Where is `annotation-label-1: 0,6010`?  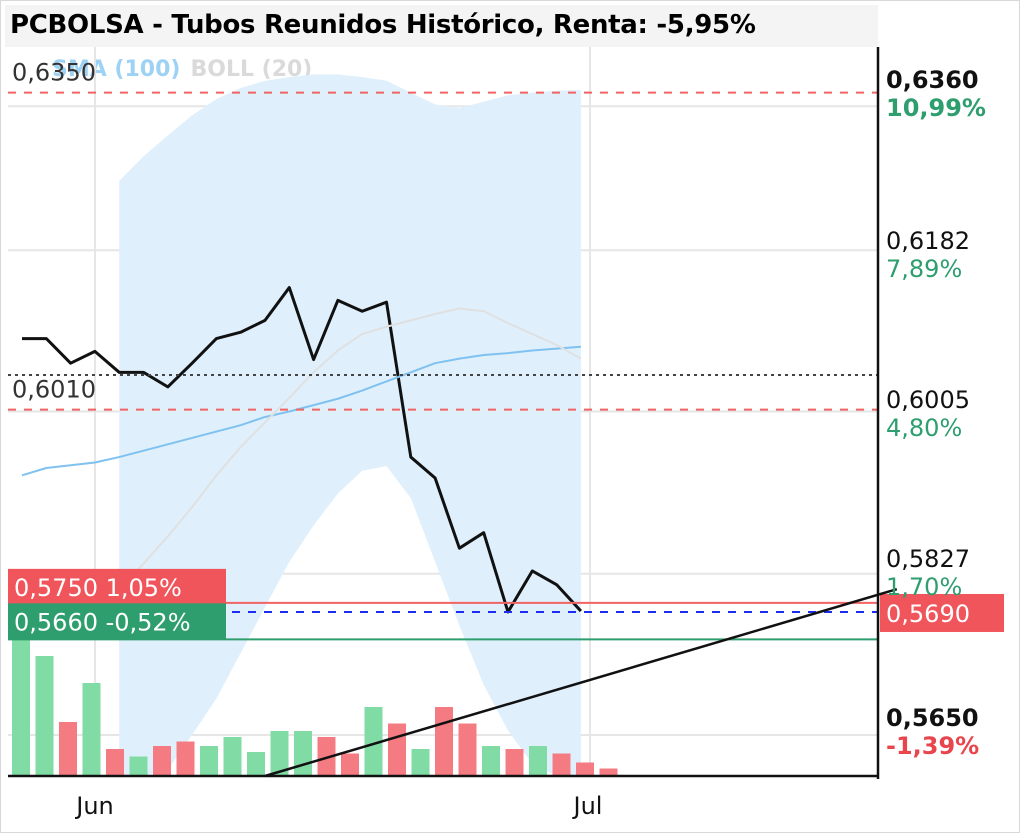
annotation-label-1: 0,6010 is located at coordinates (54, 390).